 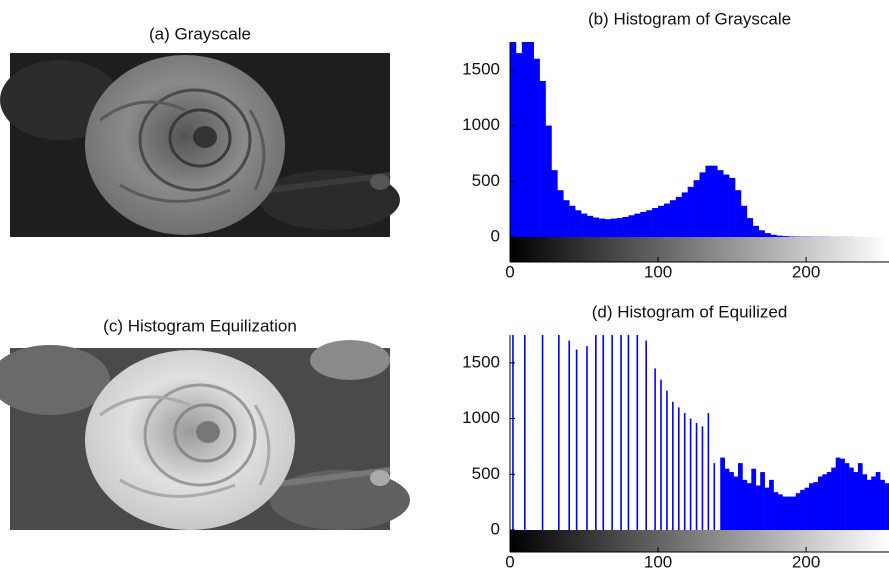 I want to click on y-tick-label: 1000, so click(x=481, y=417).